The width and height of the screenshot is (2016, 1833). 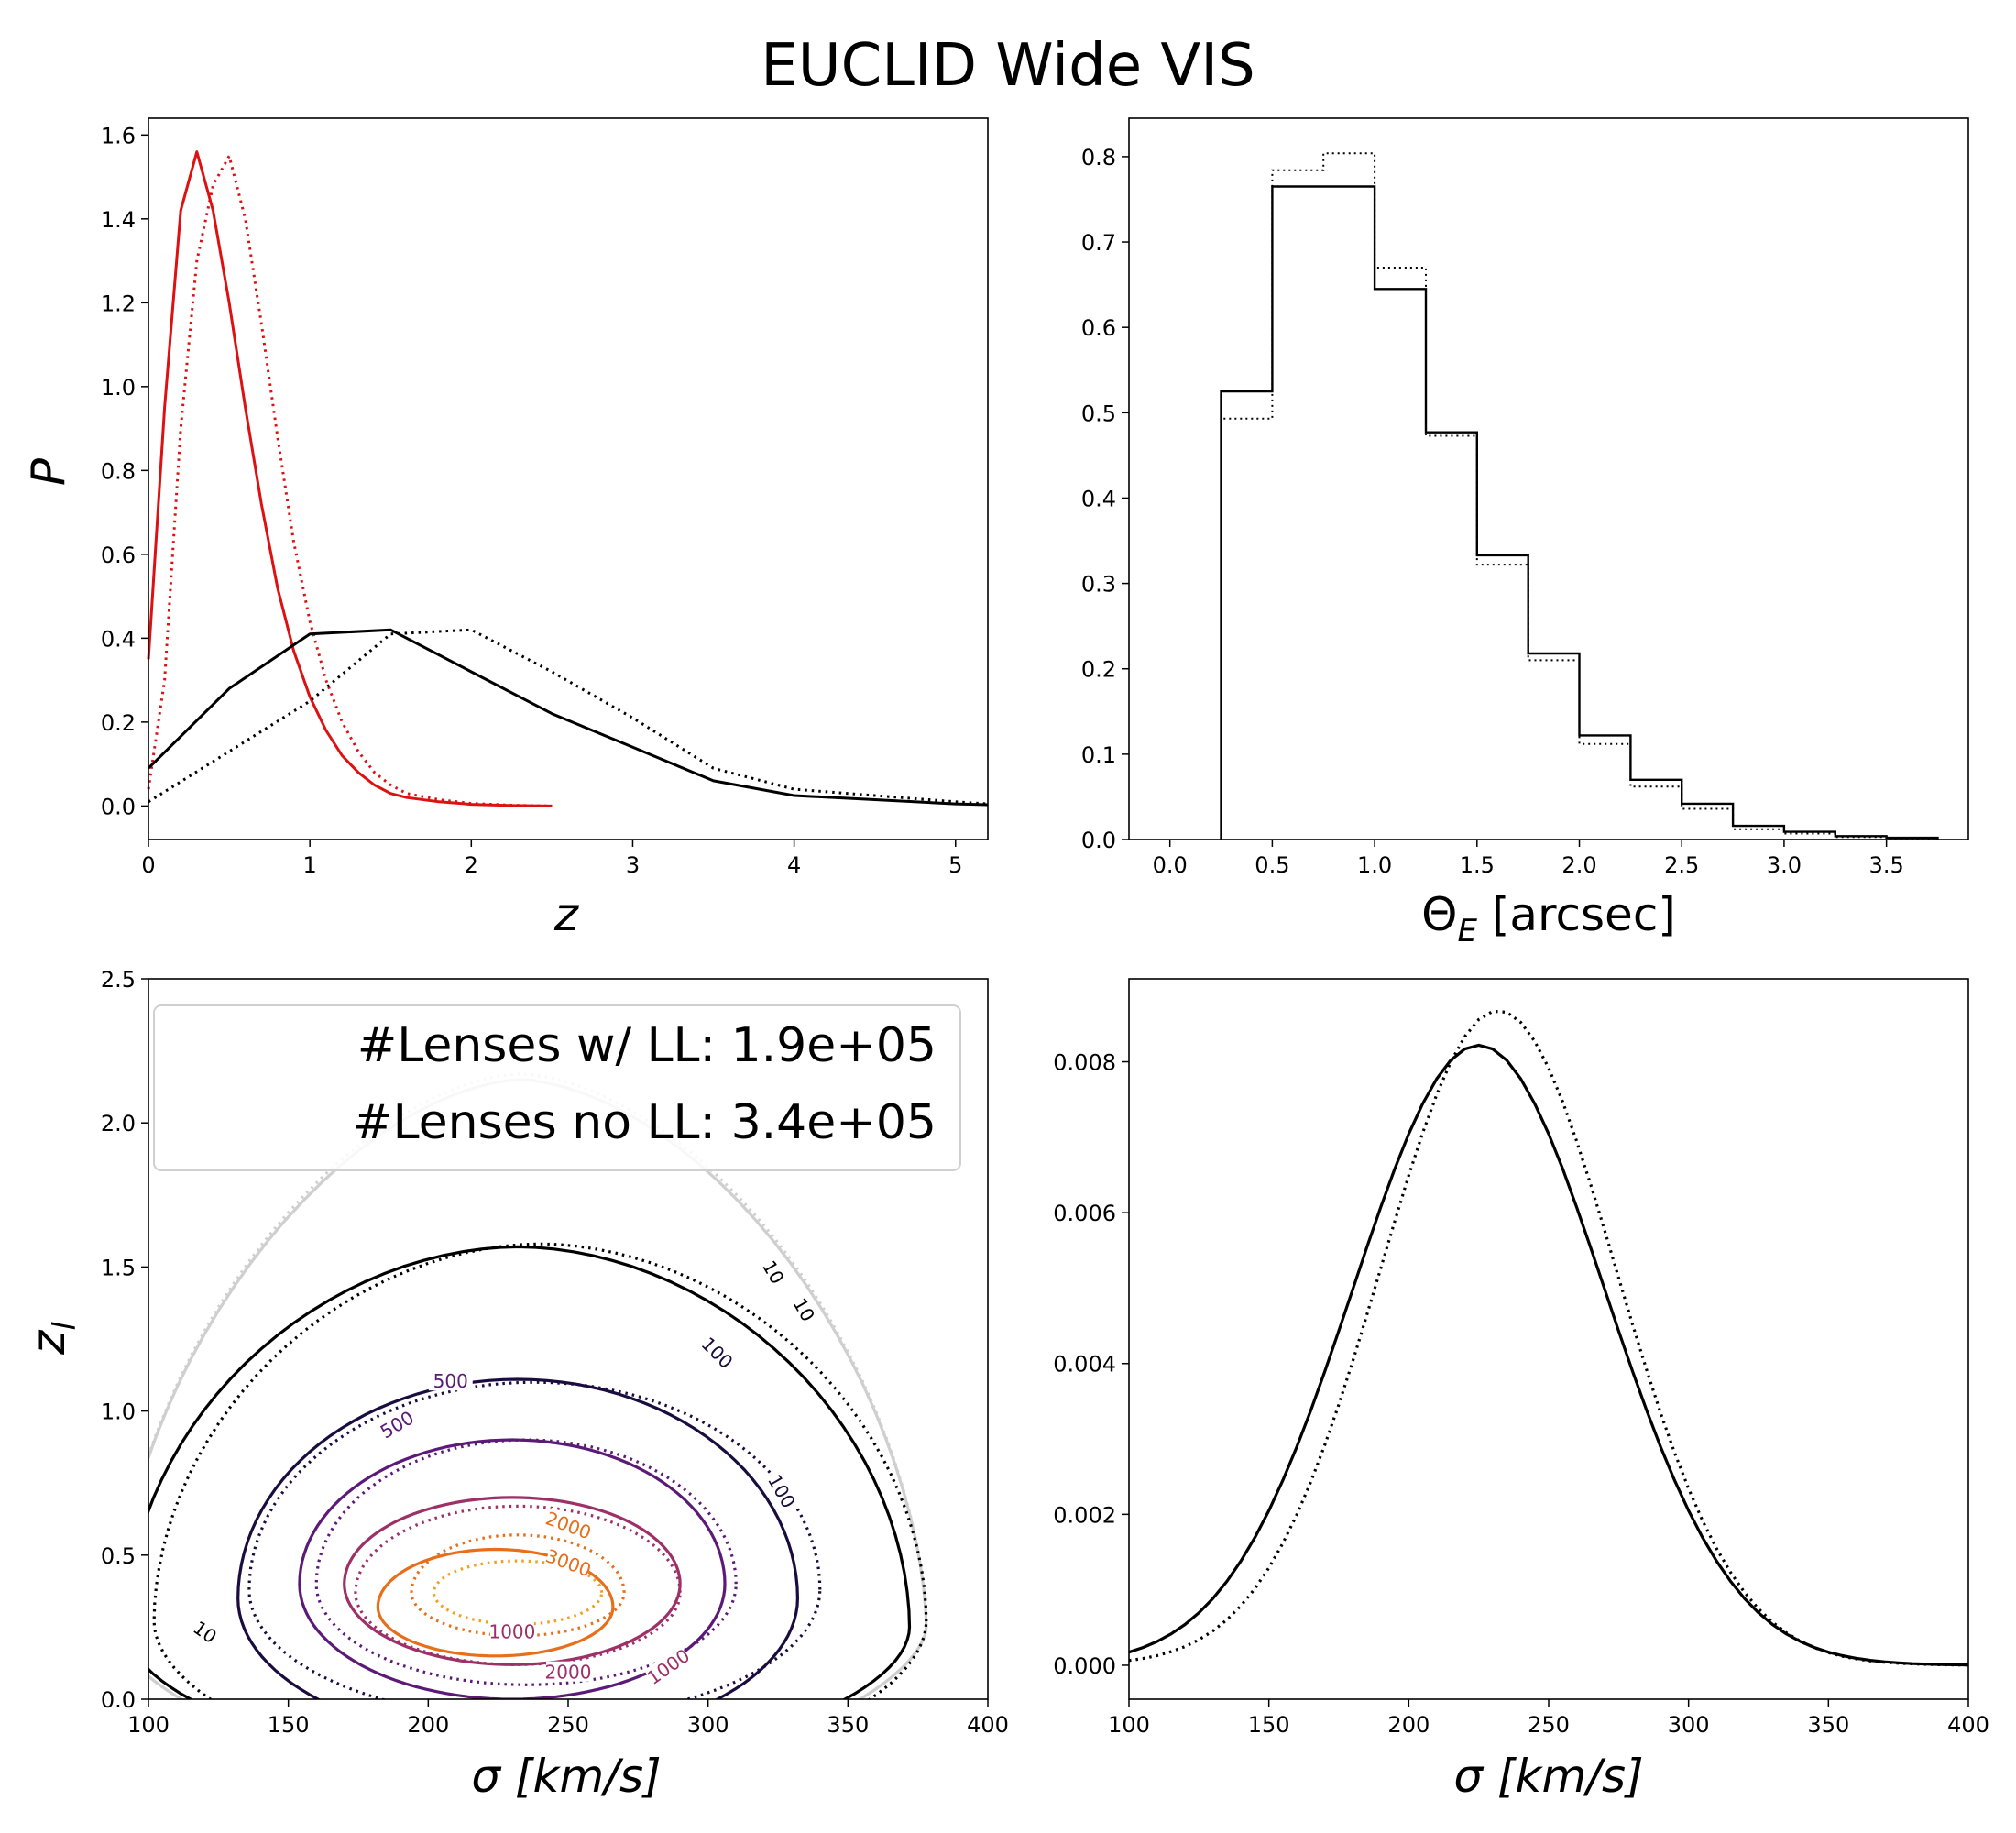 I want to click on y-tick-label: 2.5, so click(x=118, y=980).